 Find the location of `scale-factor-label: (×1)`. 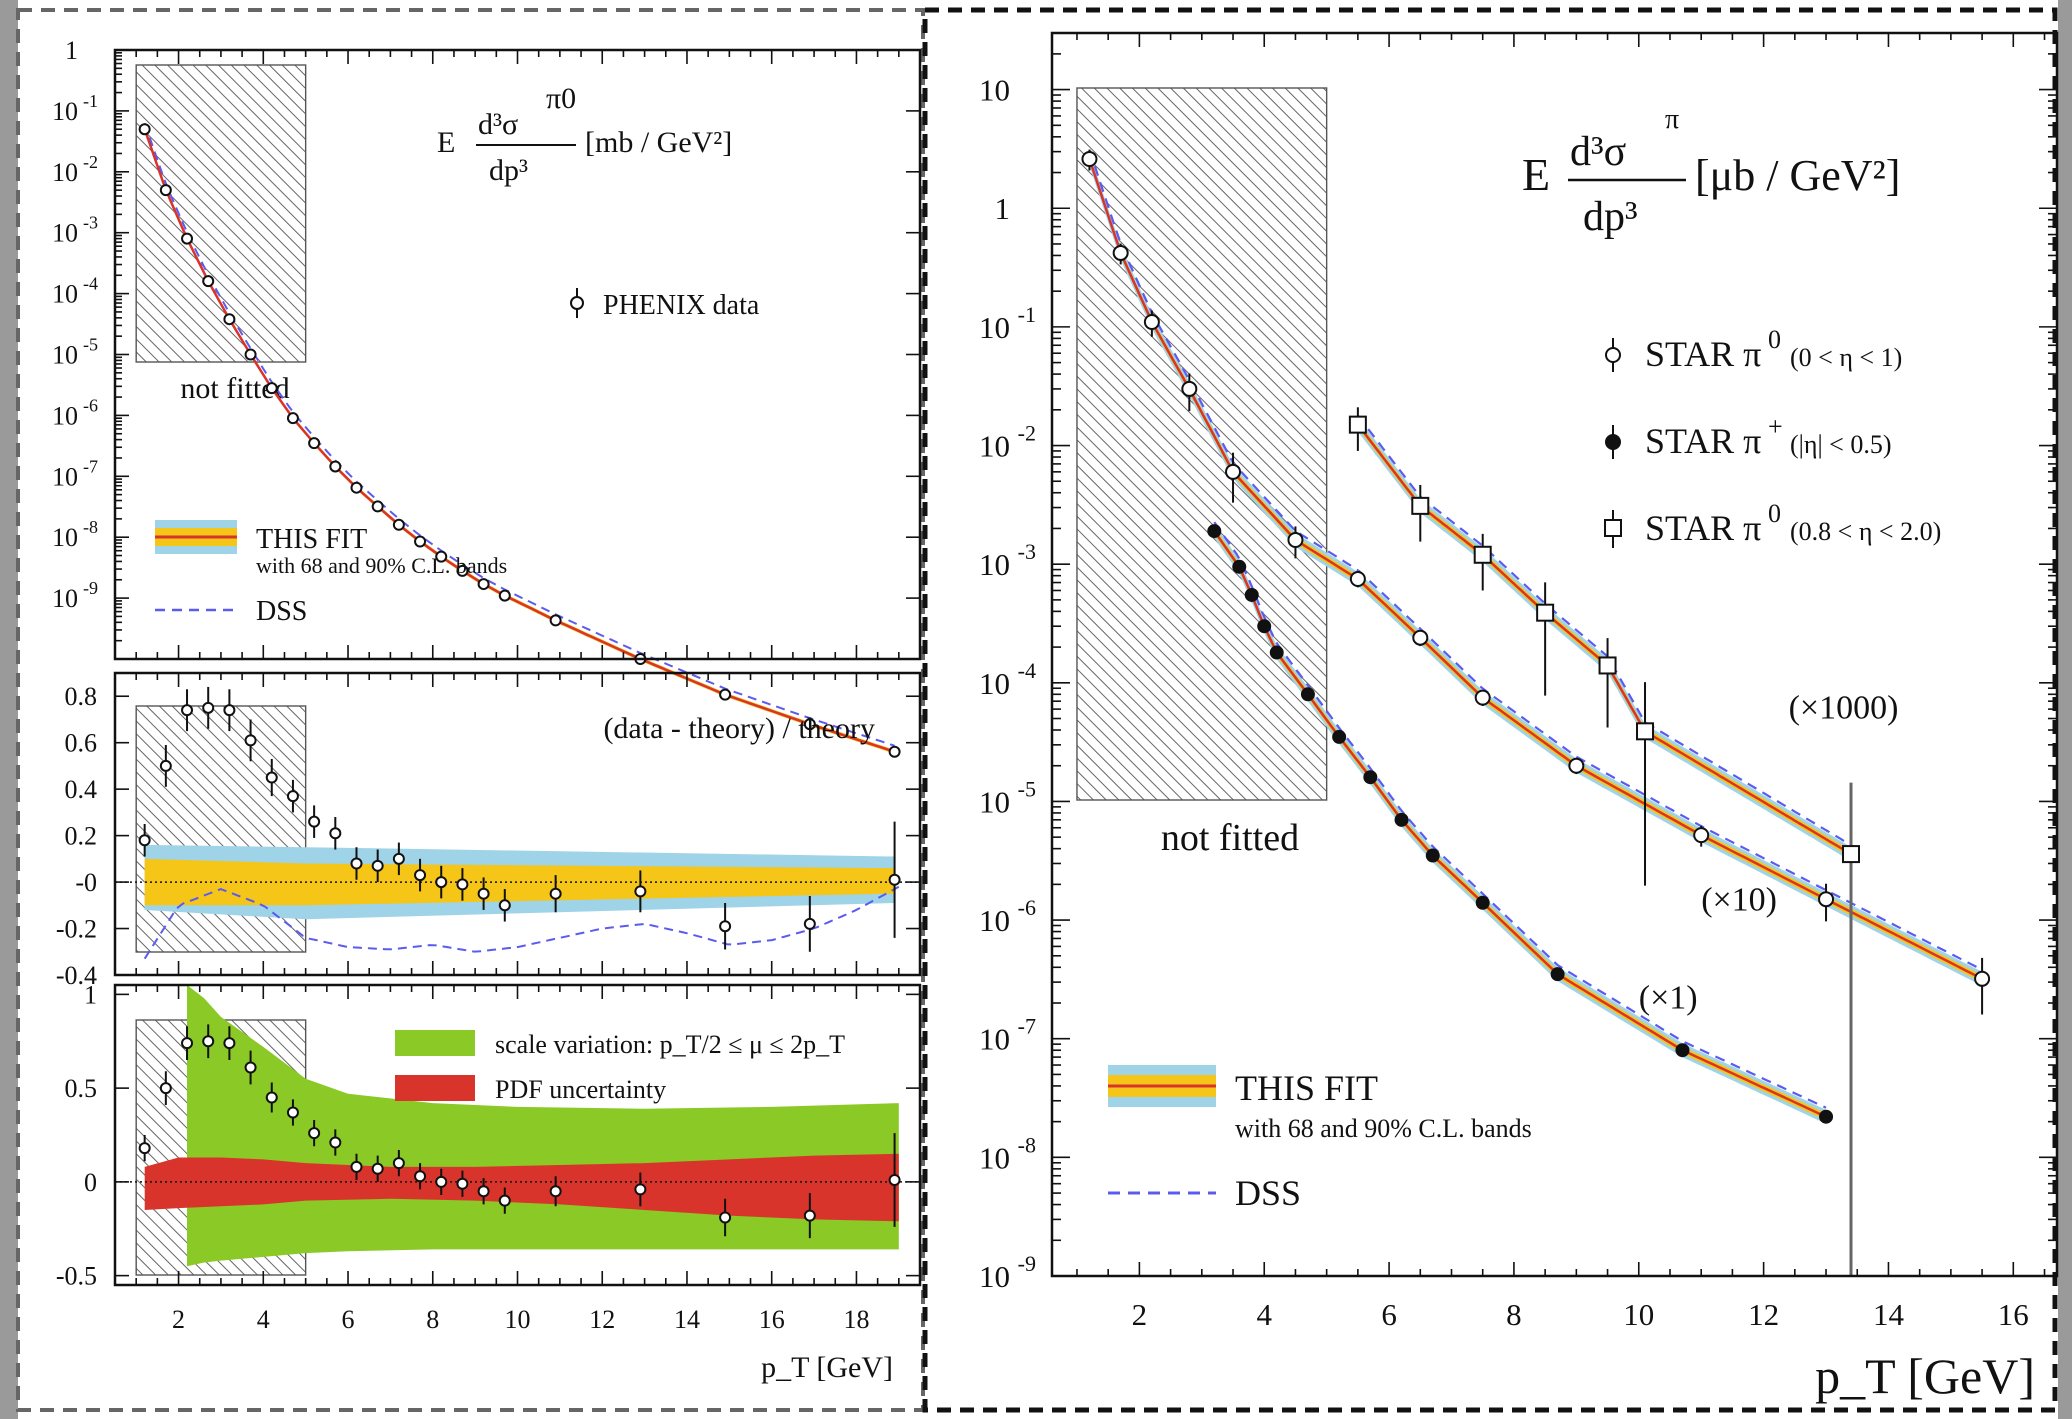

scale-factor-label: (×1) is located at coordinates (1668, 997).